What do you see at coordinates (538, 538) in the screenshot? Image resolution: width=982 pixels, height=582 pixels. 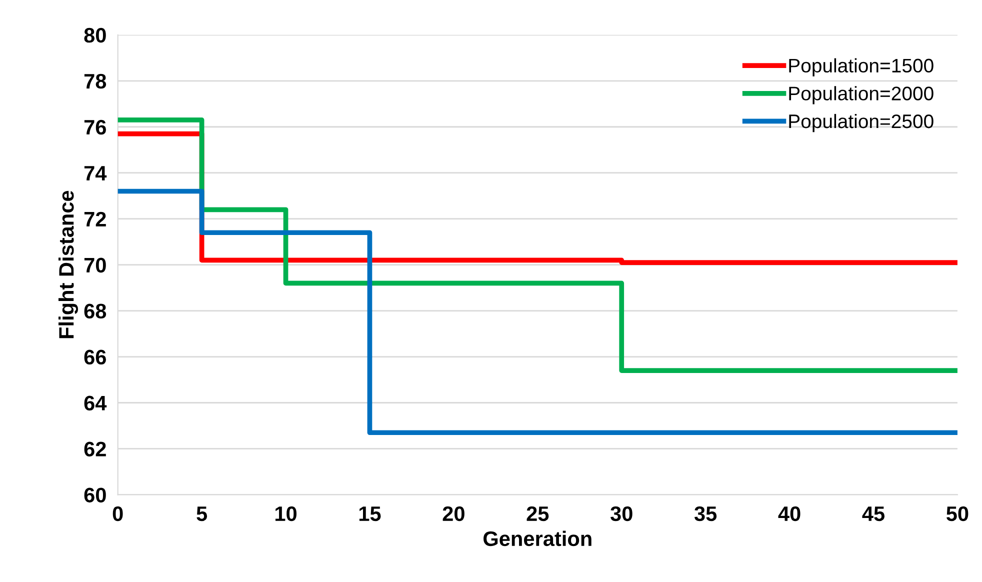 I see `x-axis-title: Generation` at bounding box center [538, 538].